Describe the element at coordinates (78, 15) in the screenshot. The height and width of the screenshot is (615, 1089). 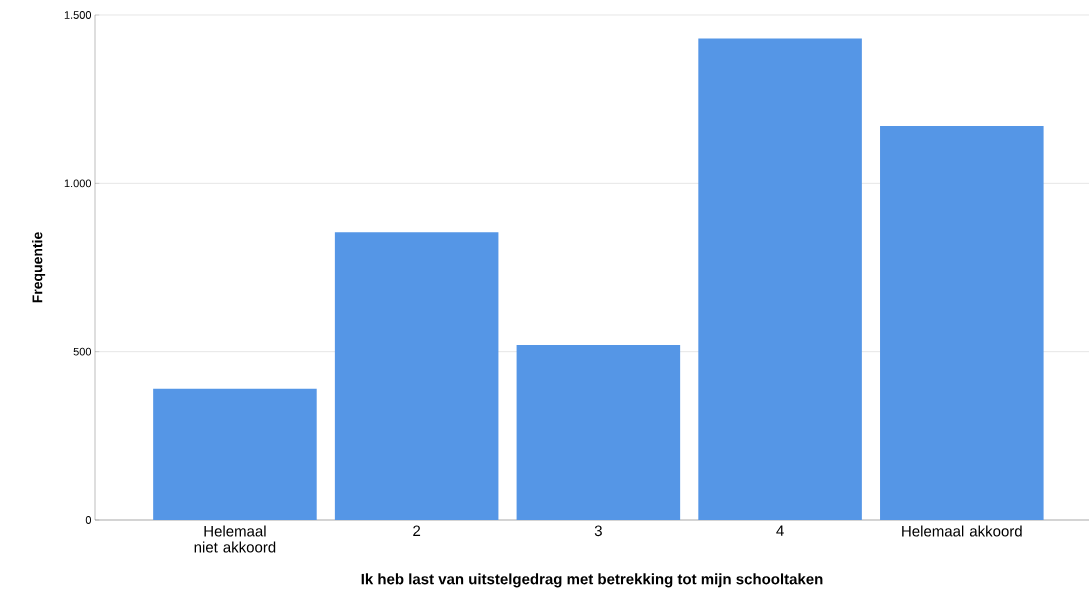
I see `y-tick-label: 1.500` at that location.